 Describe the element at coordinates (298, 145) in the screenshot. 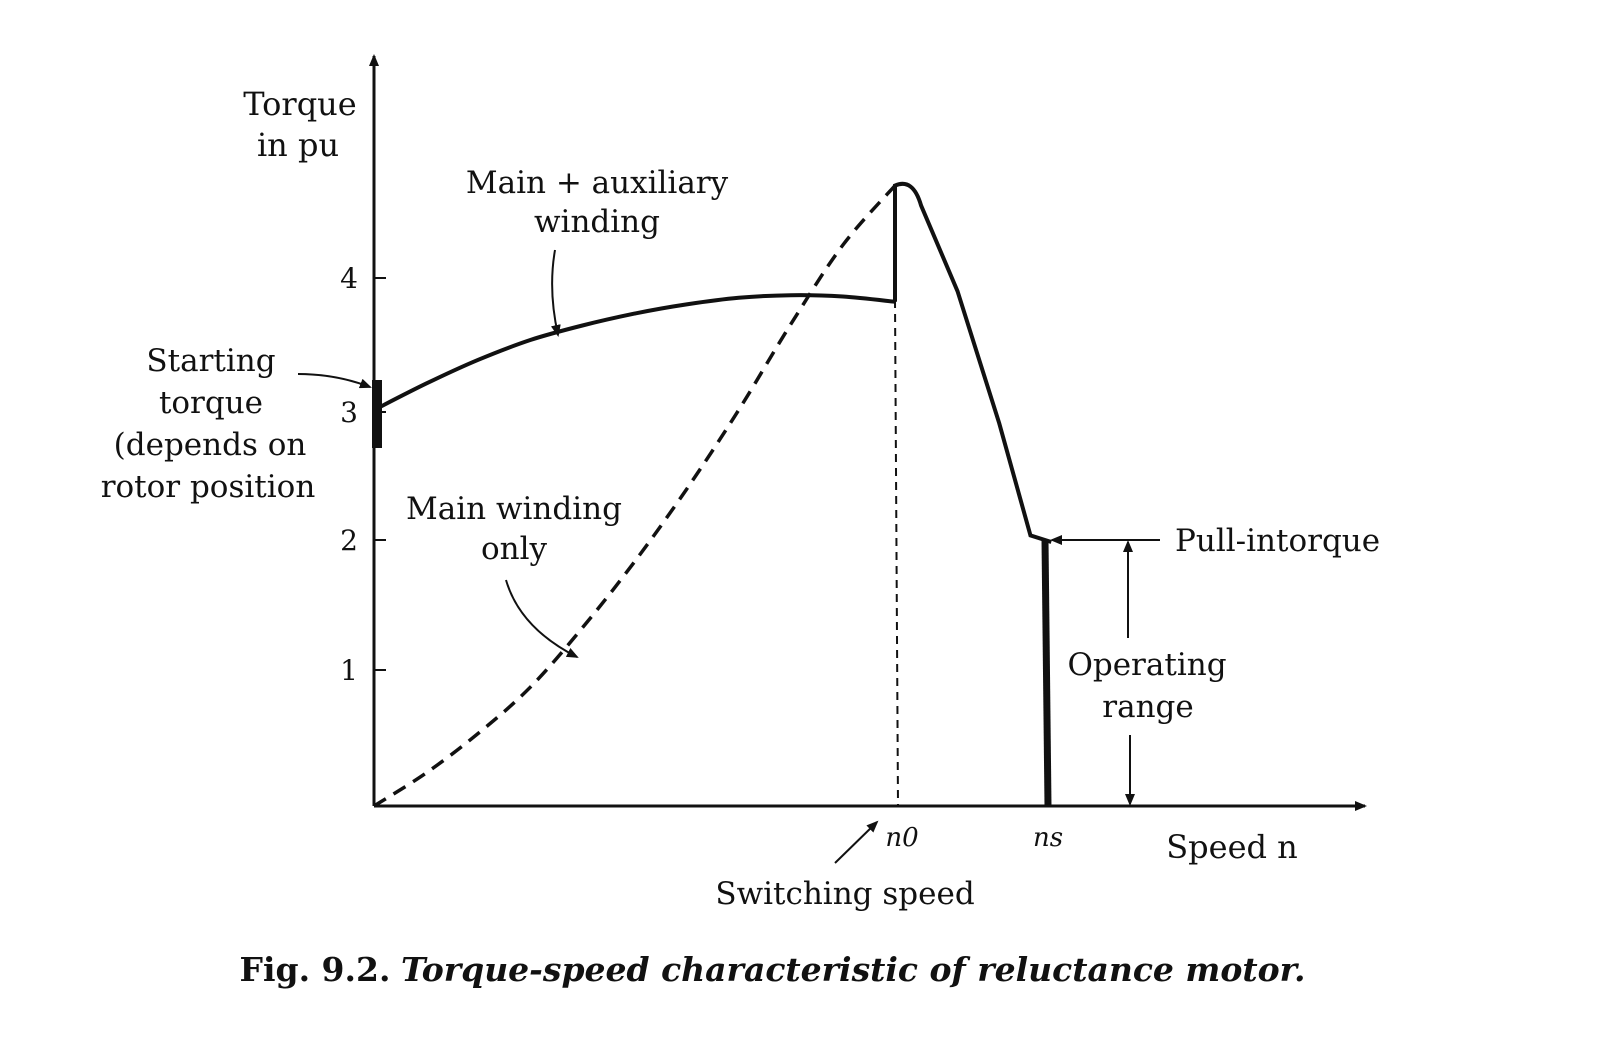

I see `y-axis-label-line2: in pu` at that location.